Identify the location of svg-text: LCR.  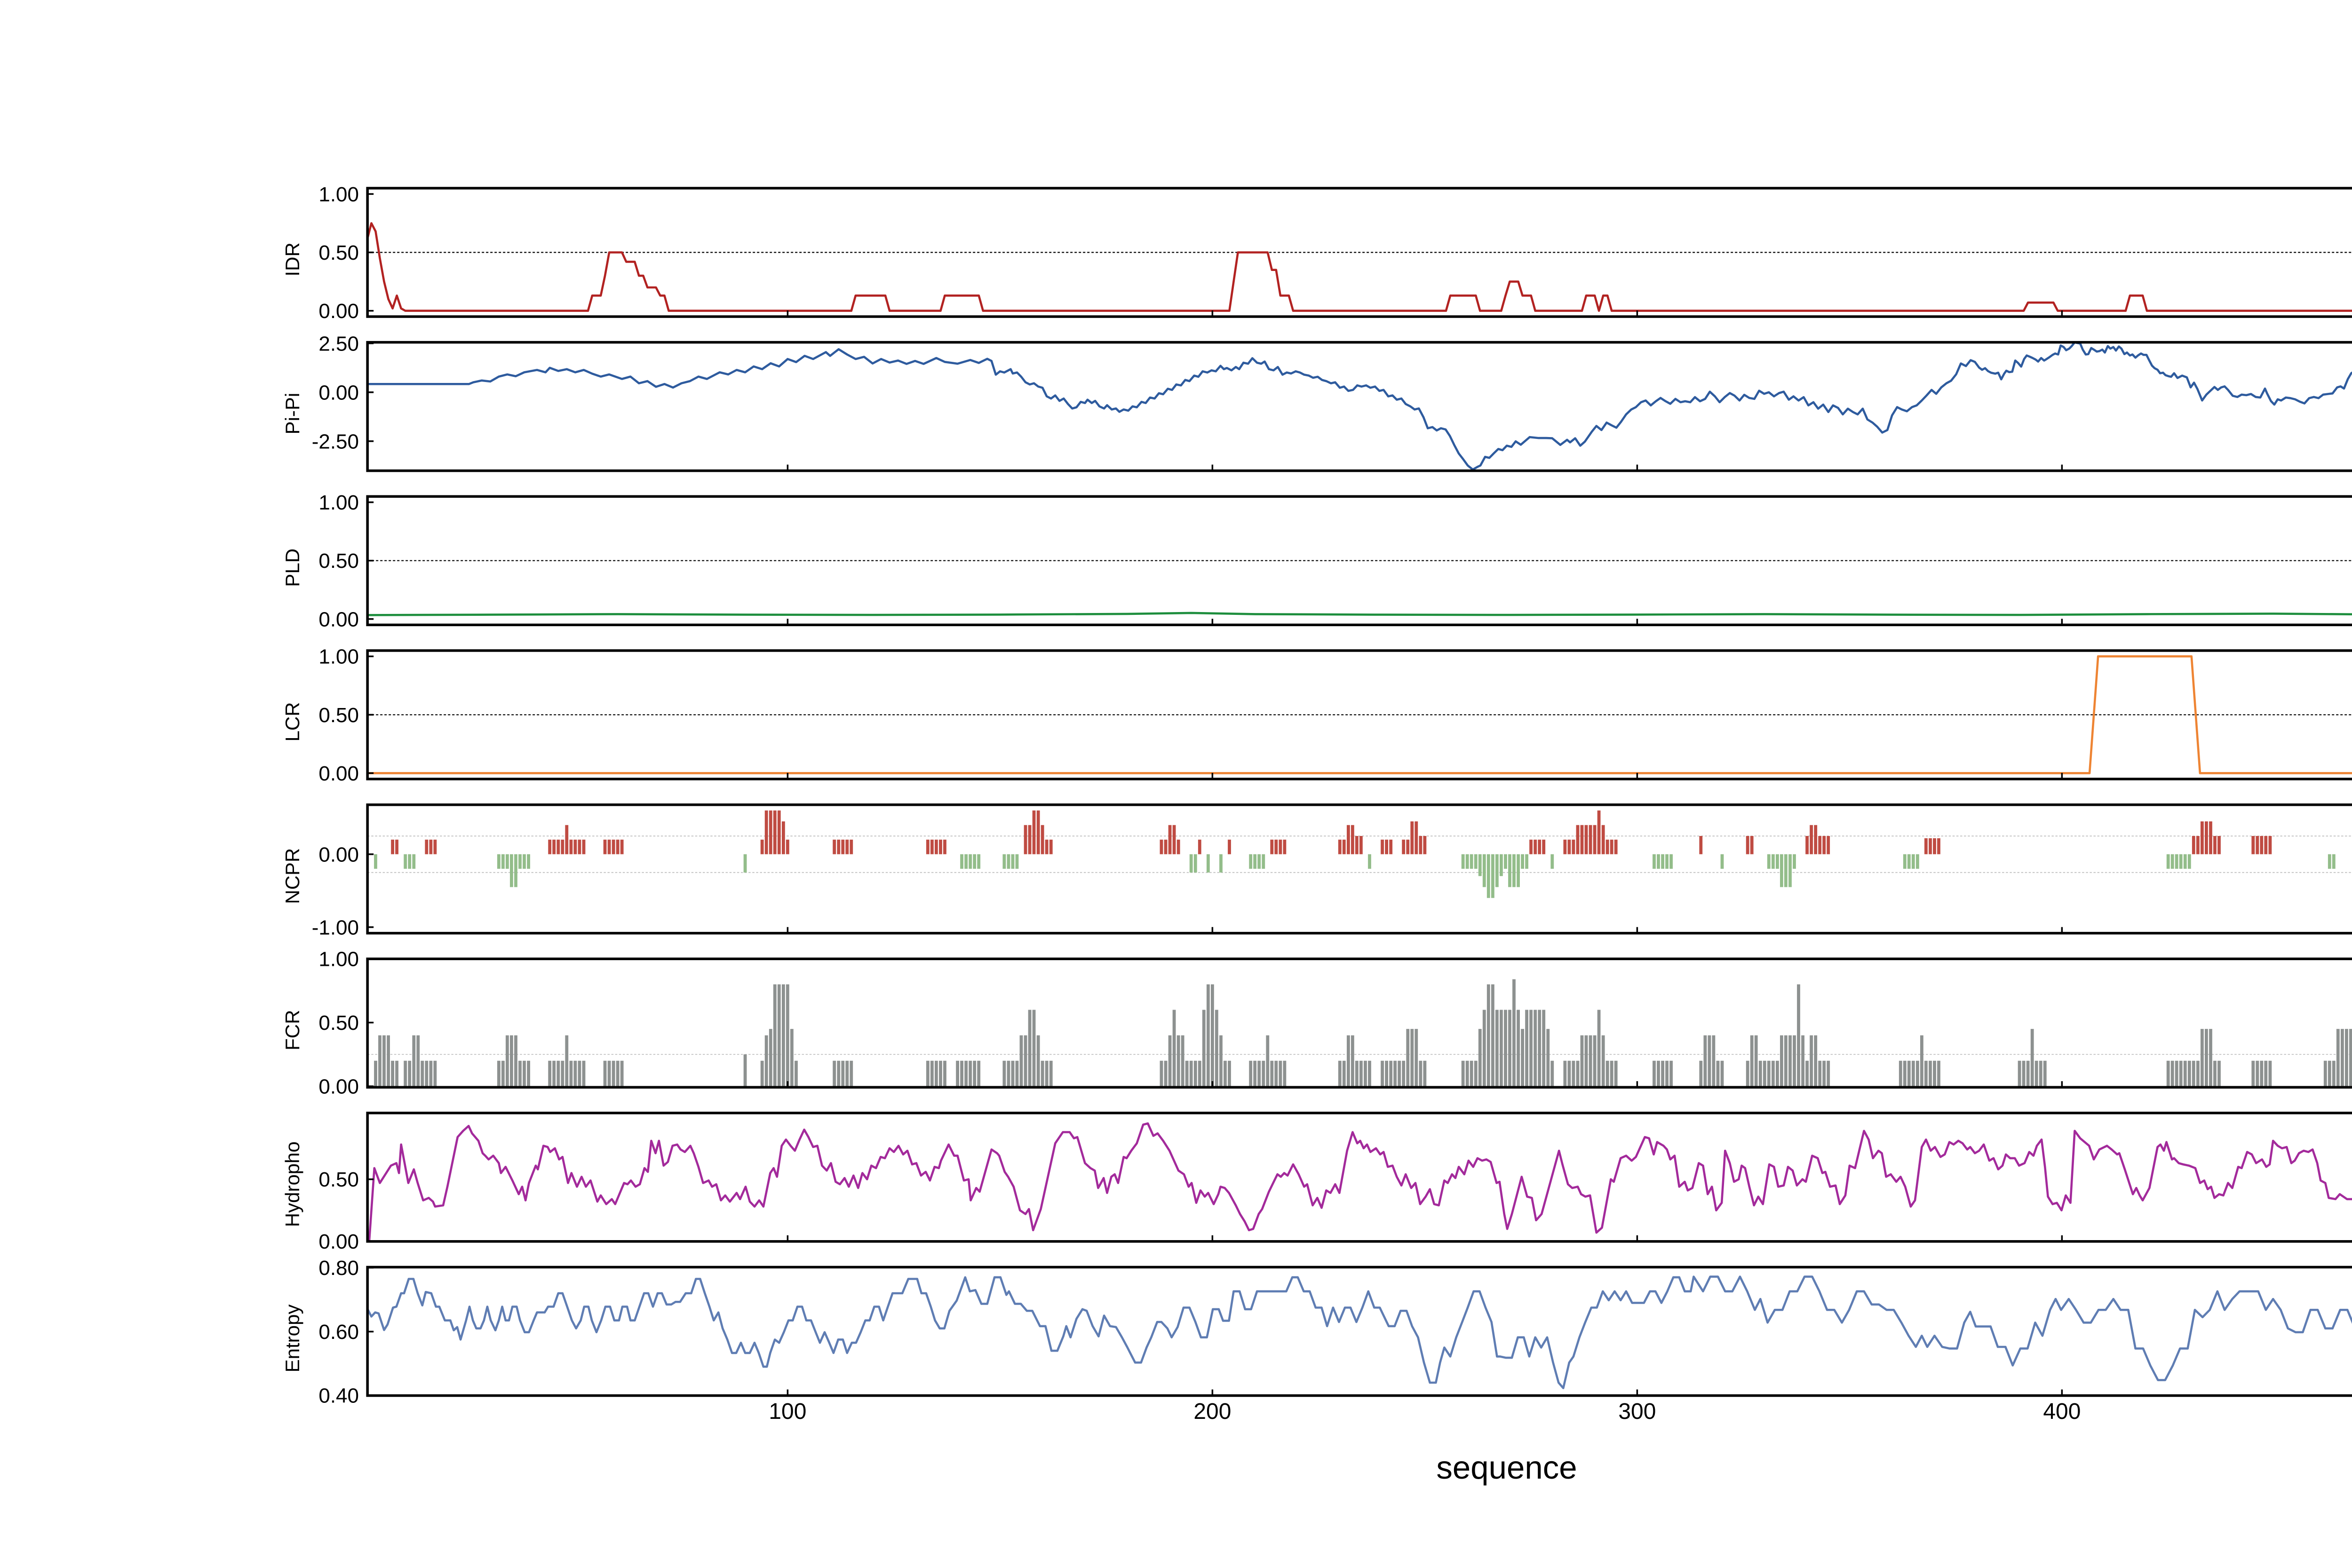
(292, 721).